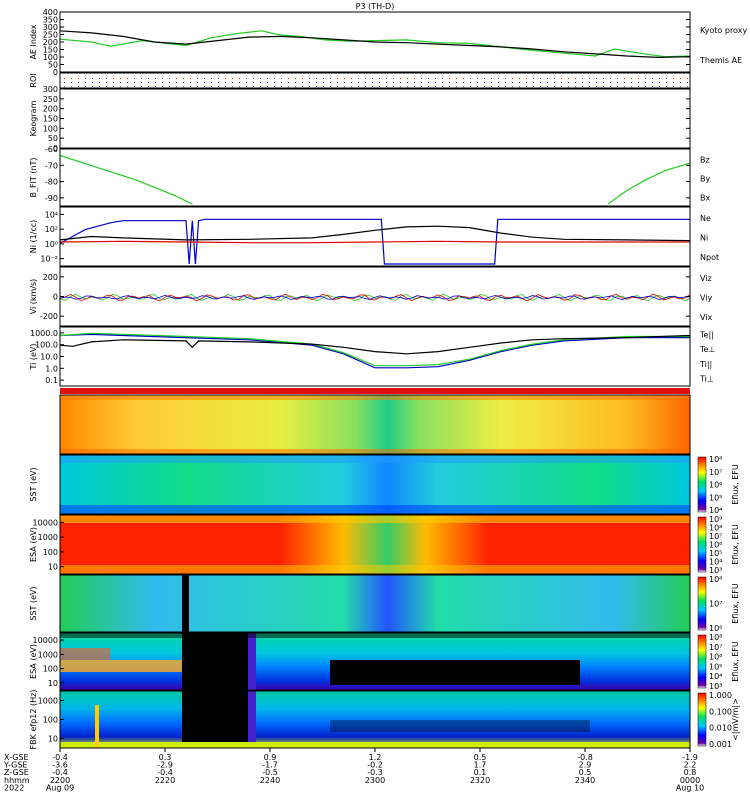  I want to click on x-row-label: 2022, so click(14, 787).